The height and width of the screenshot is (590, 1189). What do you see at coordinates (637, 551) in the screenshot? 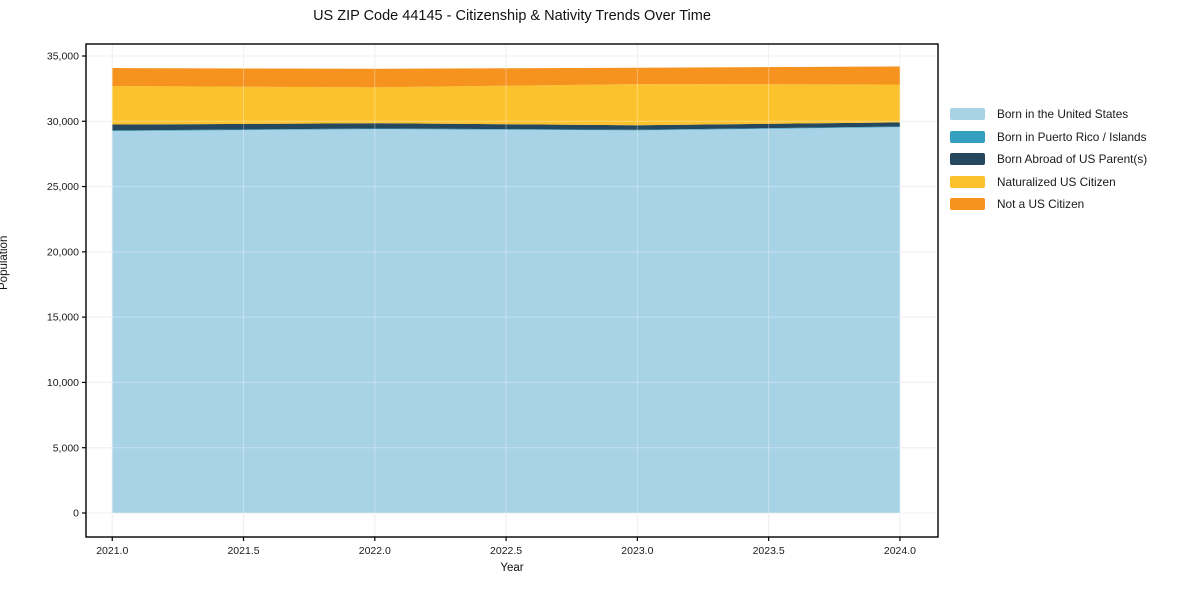
I see `x-tick-label: 2023.0` at bounding box center [637, 551].